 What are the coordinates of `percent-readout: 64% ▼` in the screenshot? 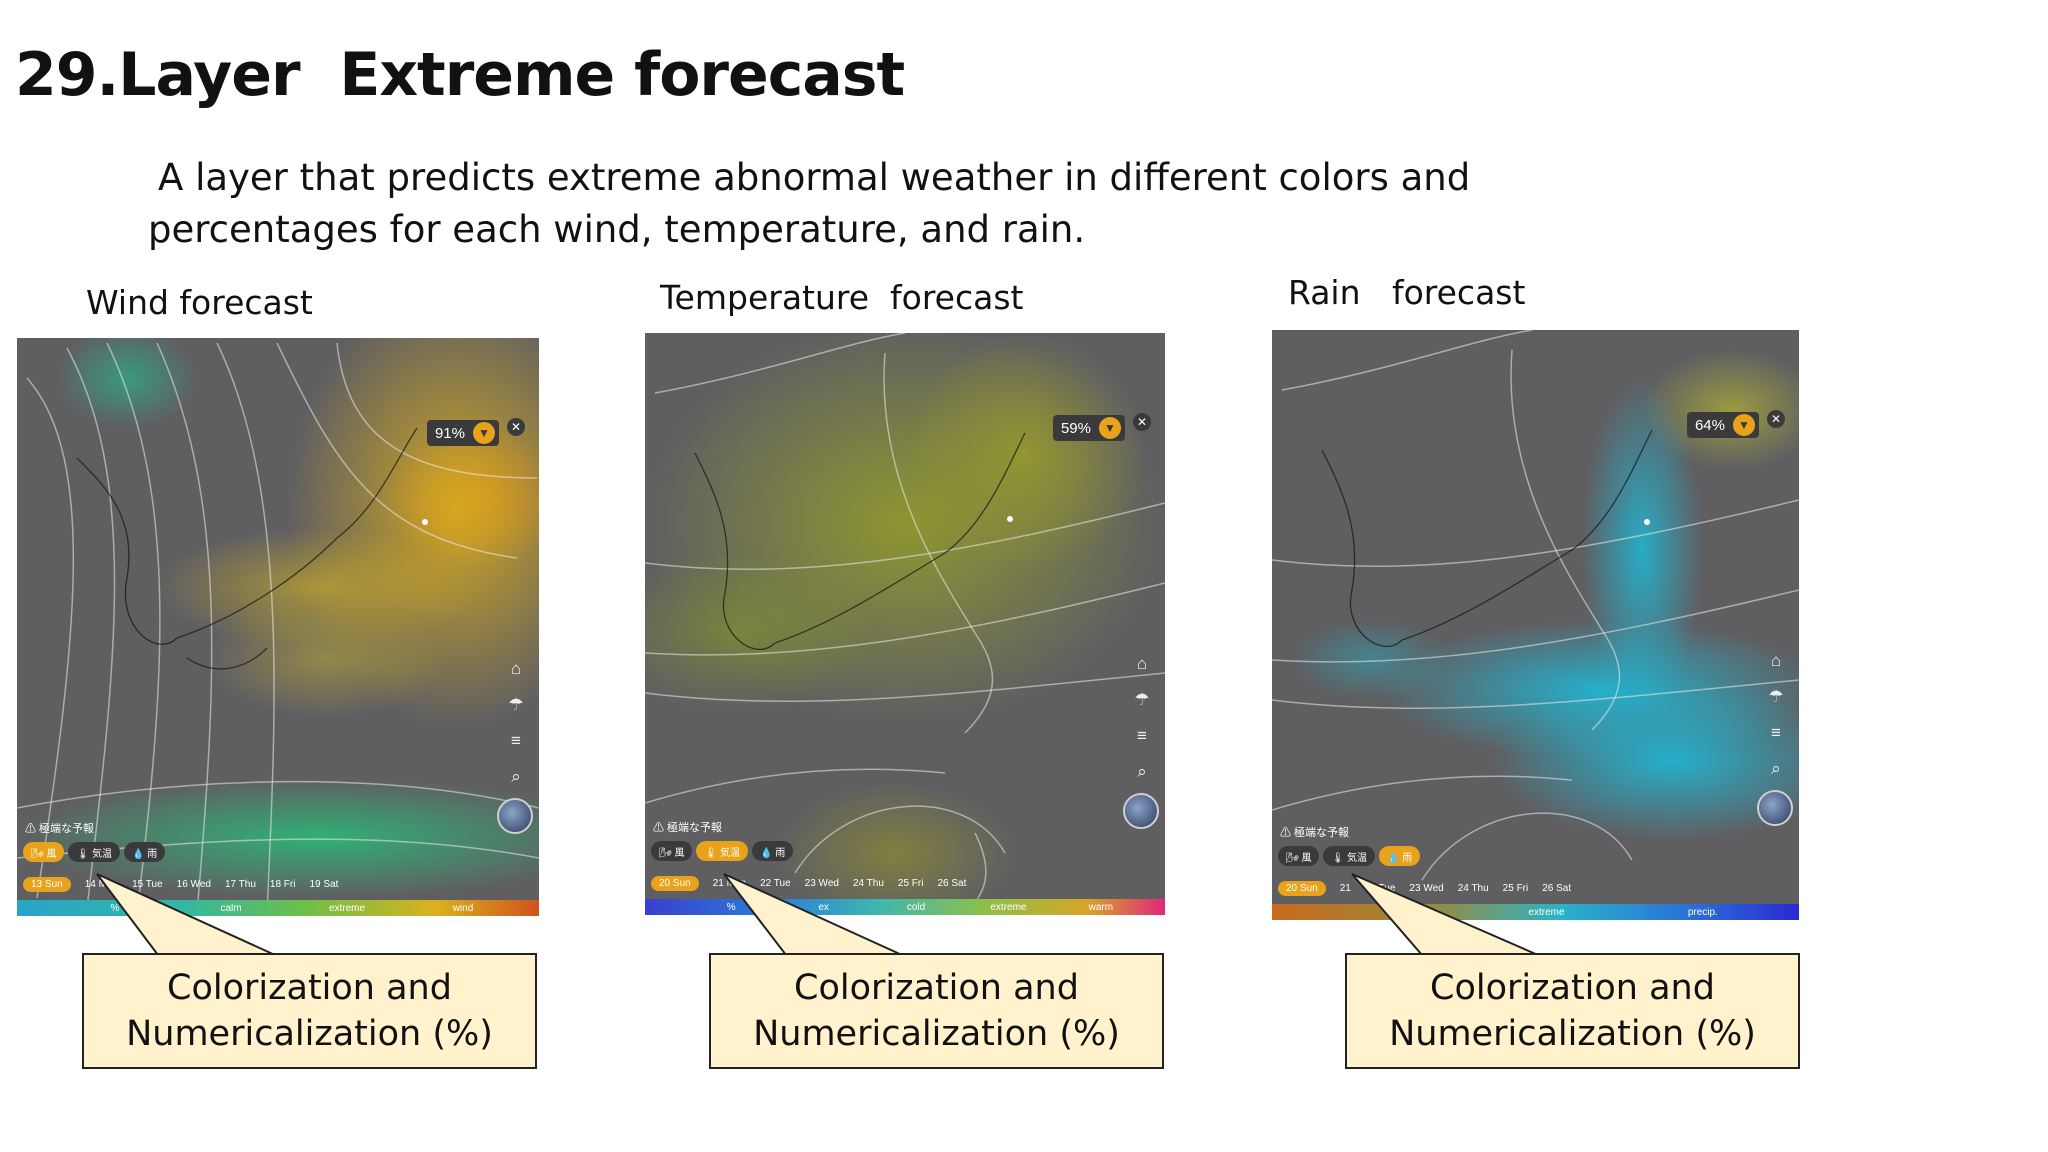 It's located at (1722, 425).